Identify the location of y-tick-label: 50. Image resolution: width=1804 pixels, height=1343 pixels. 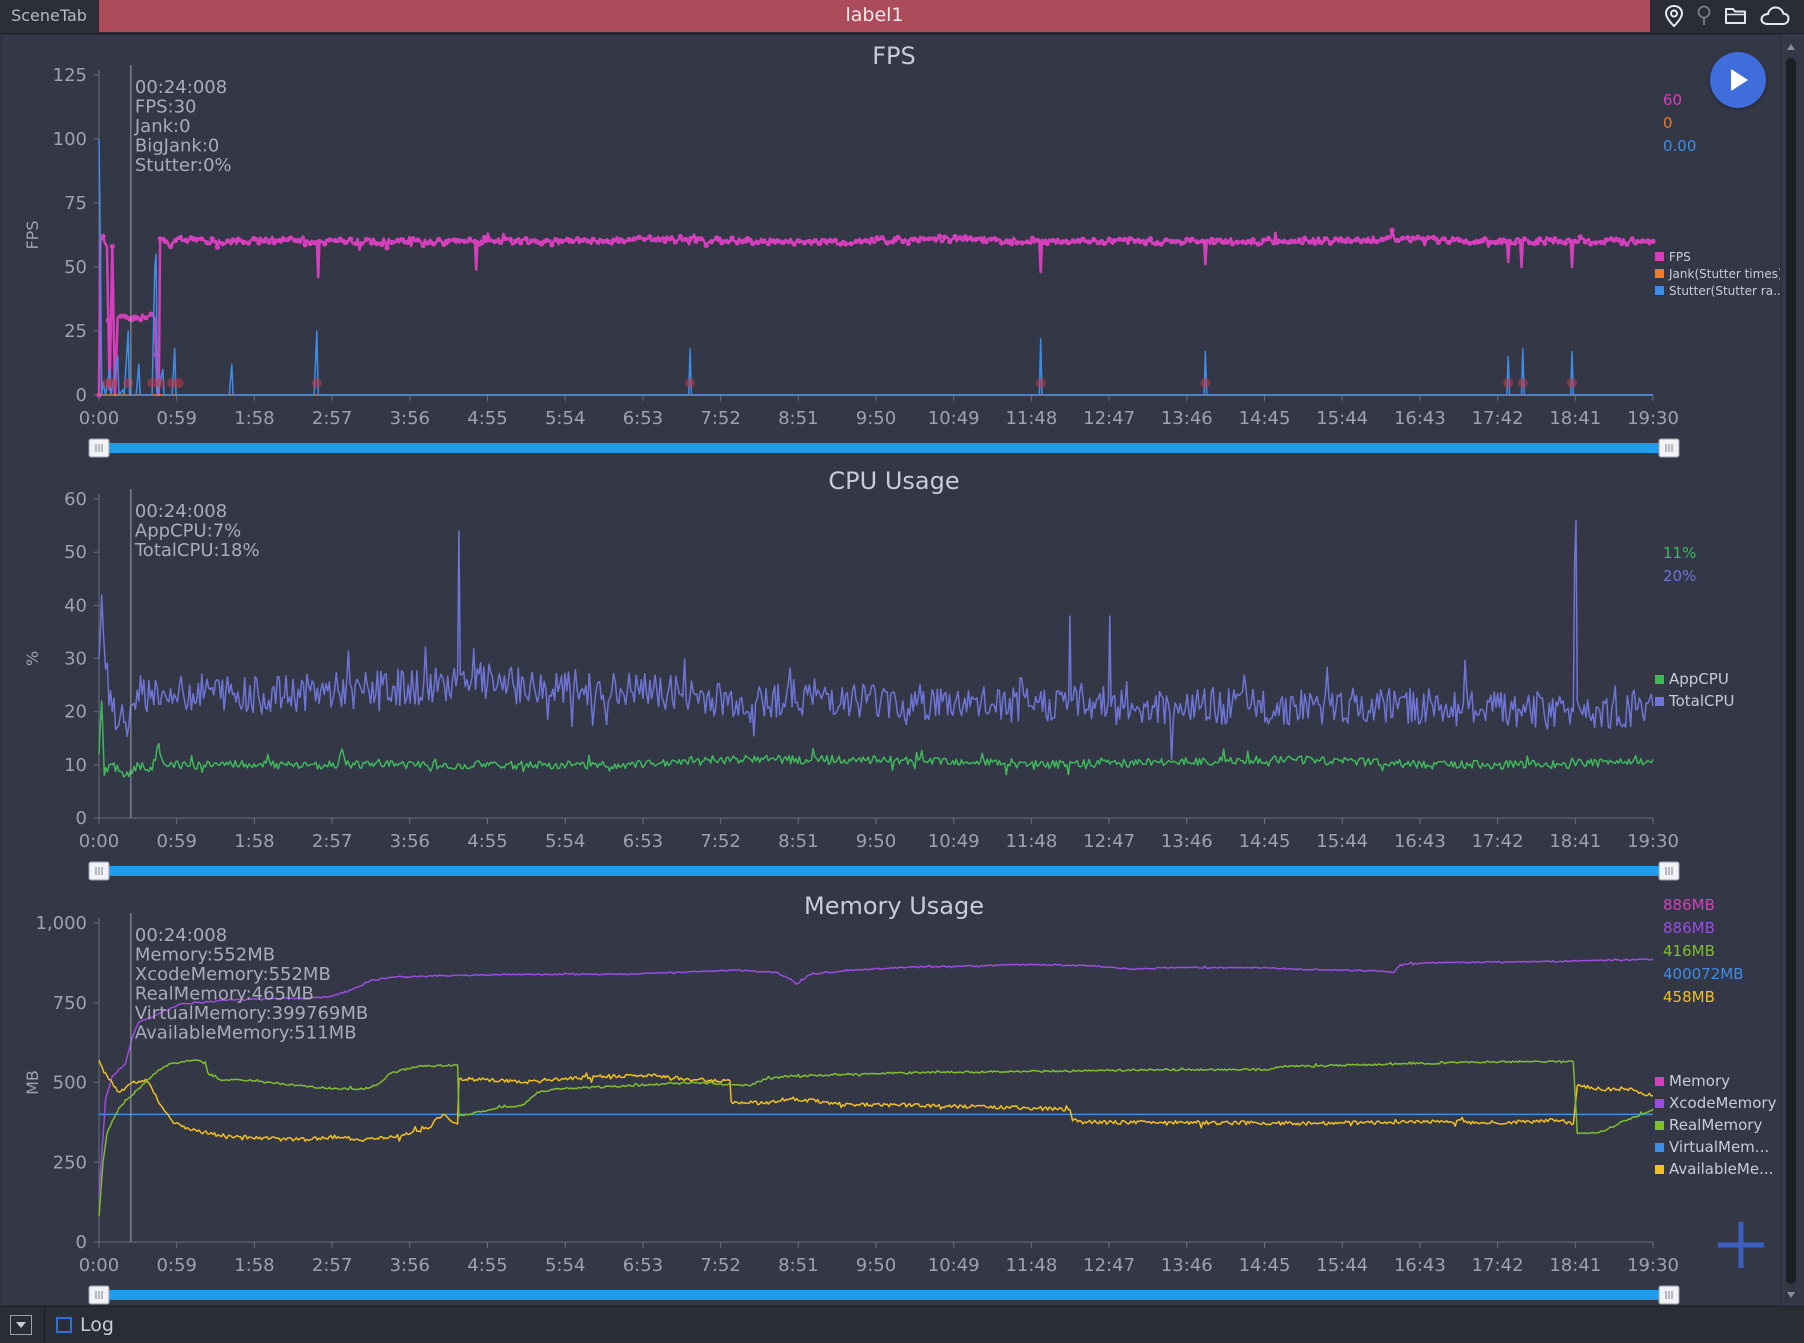
(75, 552).